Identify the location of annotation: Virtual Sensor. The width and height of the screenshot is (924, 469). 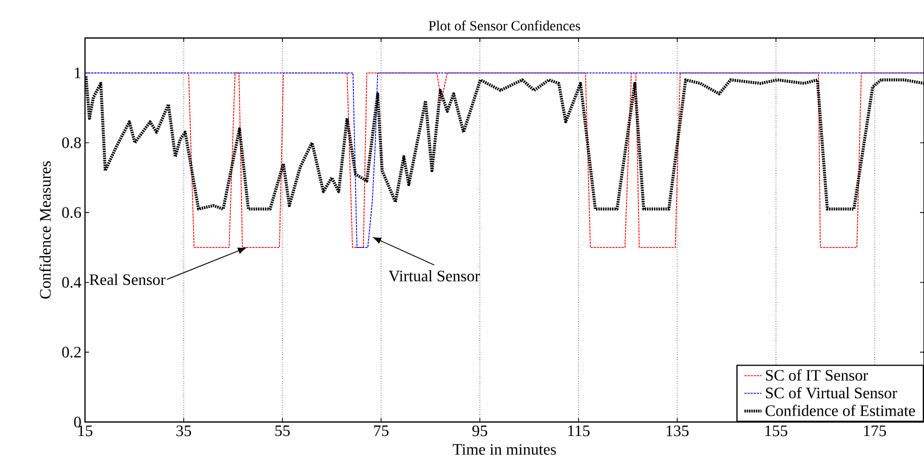
(434, 276).